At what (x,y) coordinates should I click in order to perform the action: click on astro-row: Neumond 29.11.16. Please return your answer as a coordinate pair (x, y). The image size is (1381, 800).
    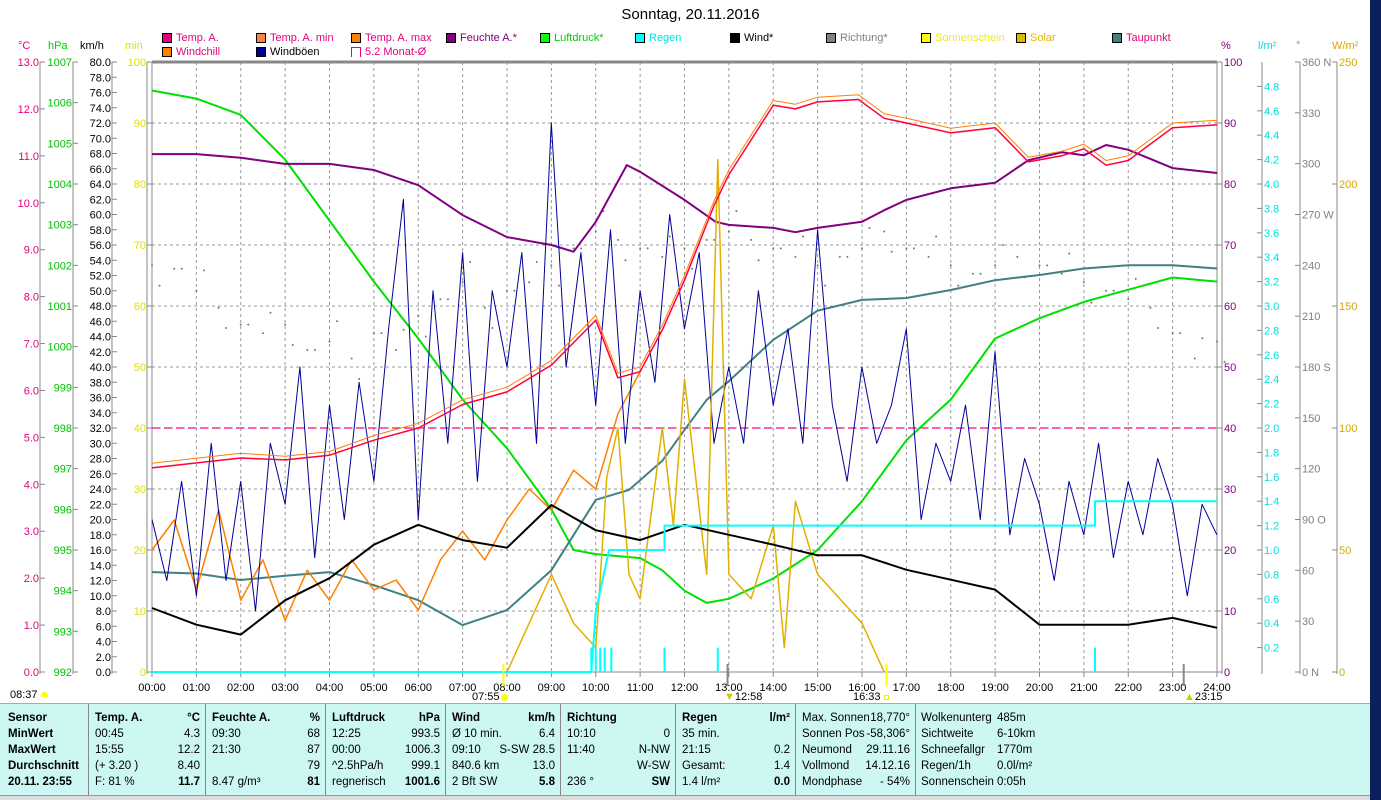
    Looking at the image, I should click on (856, 750).